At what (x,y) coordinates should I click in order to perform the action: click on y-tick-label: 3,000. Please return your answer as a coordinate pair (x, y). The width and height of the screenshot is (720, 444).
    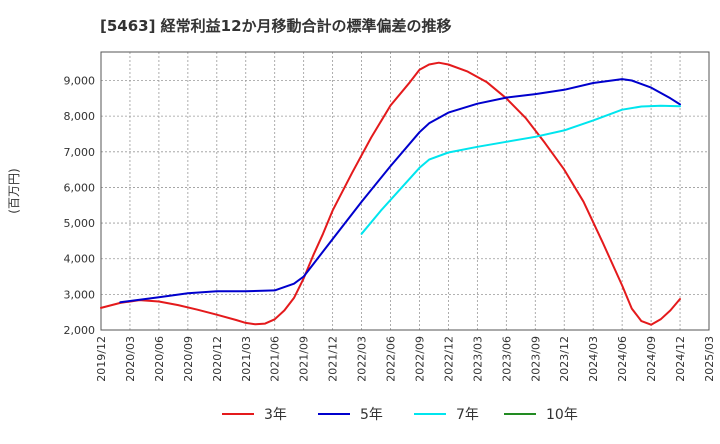
    Looking at the image, I should click on (80, 294).